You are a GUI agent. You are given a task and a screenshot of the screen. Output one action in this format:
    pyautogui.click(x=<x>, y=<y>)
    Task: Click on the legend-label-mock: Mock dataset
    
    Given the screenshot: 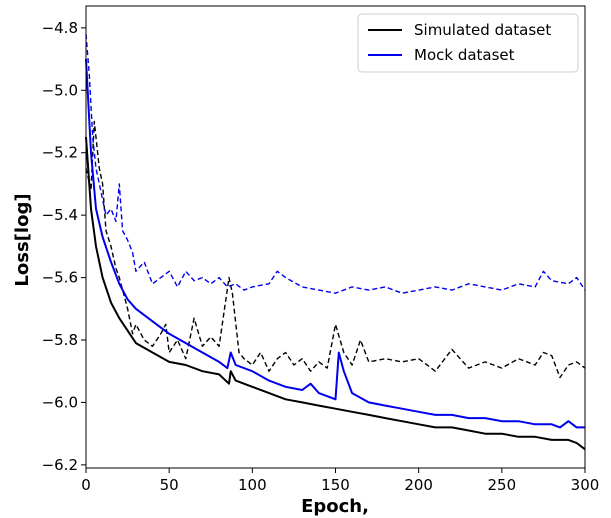 What is the action you would take?
    pyautogui.click(x=464, y=55)
    